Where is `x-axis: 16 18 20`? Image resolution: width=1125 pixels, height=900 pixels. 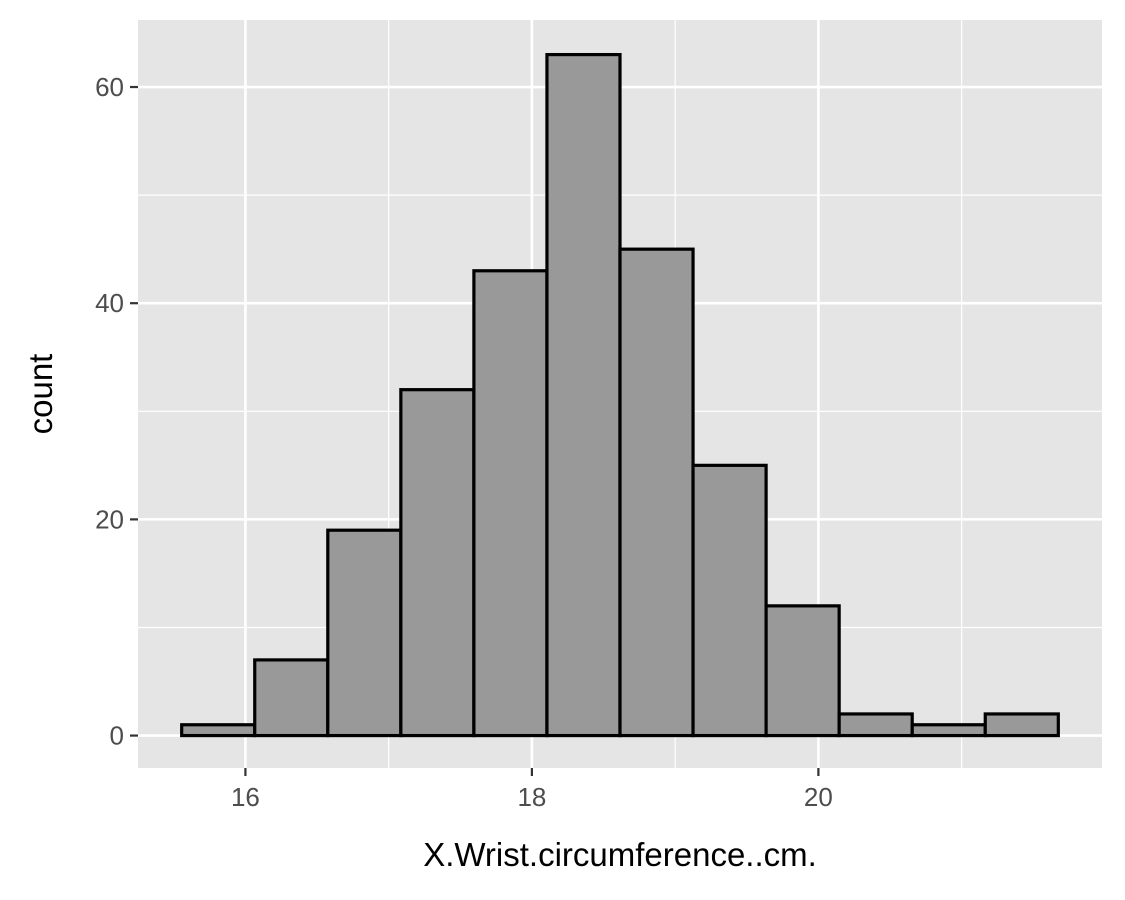
x-axis: 16 18 20 is located at coordinates (532, 790).